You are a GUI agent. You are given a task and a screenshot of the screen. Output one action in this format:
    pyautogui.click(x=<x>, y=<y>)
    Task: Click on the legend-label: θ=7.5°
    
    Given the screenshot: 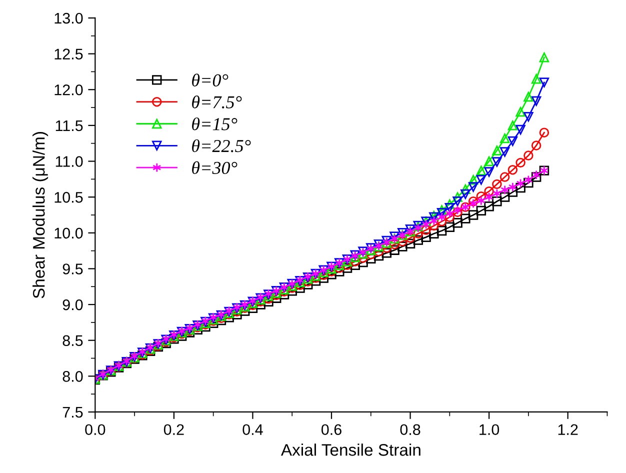 What is the action you would take?
    pyautogui.click(x=217, y=102)
    